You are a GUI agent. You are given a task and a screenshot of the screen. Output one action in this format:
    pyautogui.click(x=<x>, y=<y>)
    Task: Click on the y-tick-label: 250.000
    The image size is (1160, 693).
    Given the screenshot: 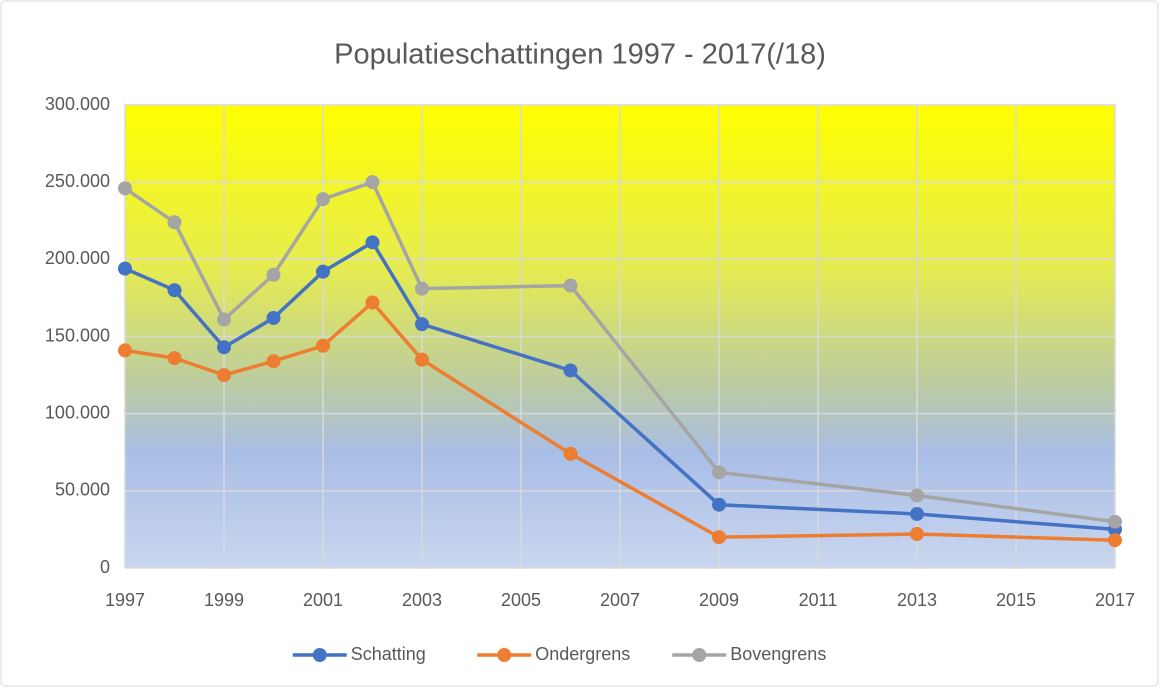 What is the action you would take?
    pyautogui.click(x=77, y=181)
    